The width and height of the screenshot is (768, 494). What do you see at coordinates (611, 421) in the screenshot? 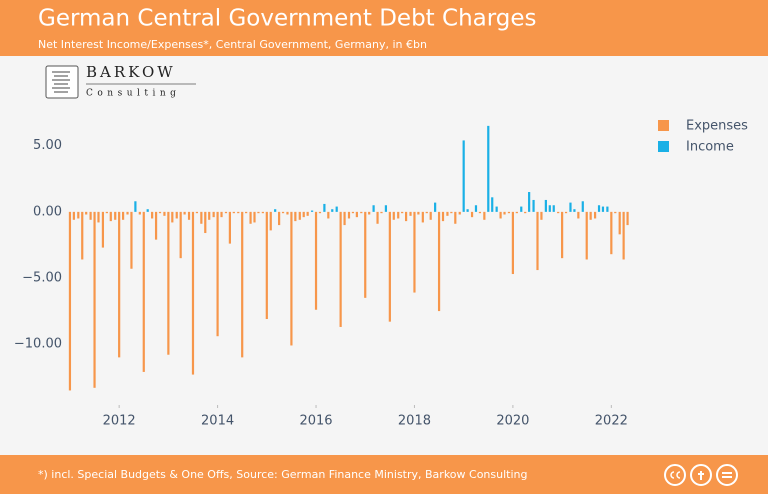
I see `x-tick-label: 2022` at bounding box center [611, 421].